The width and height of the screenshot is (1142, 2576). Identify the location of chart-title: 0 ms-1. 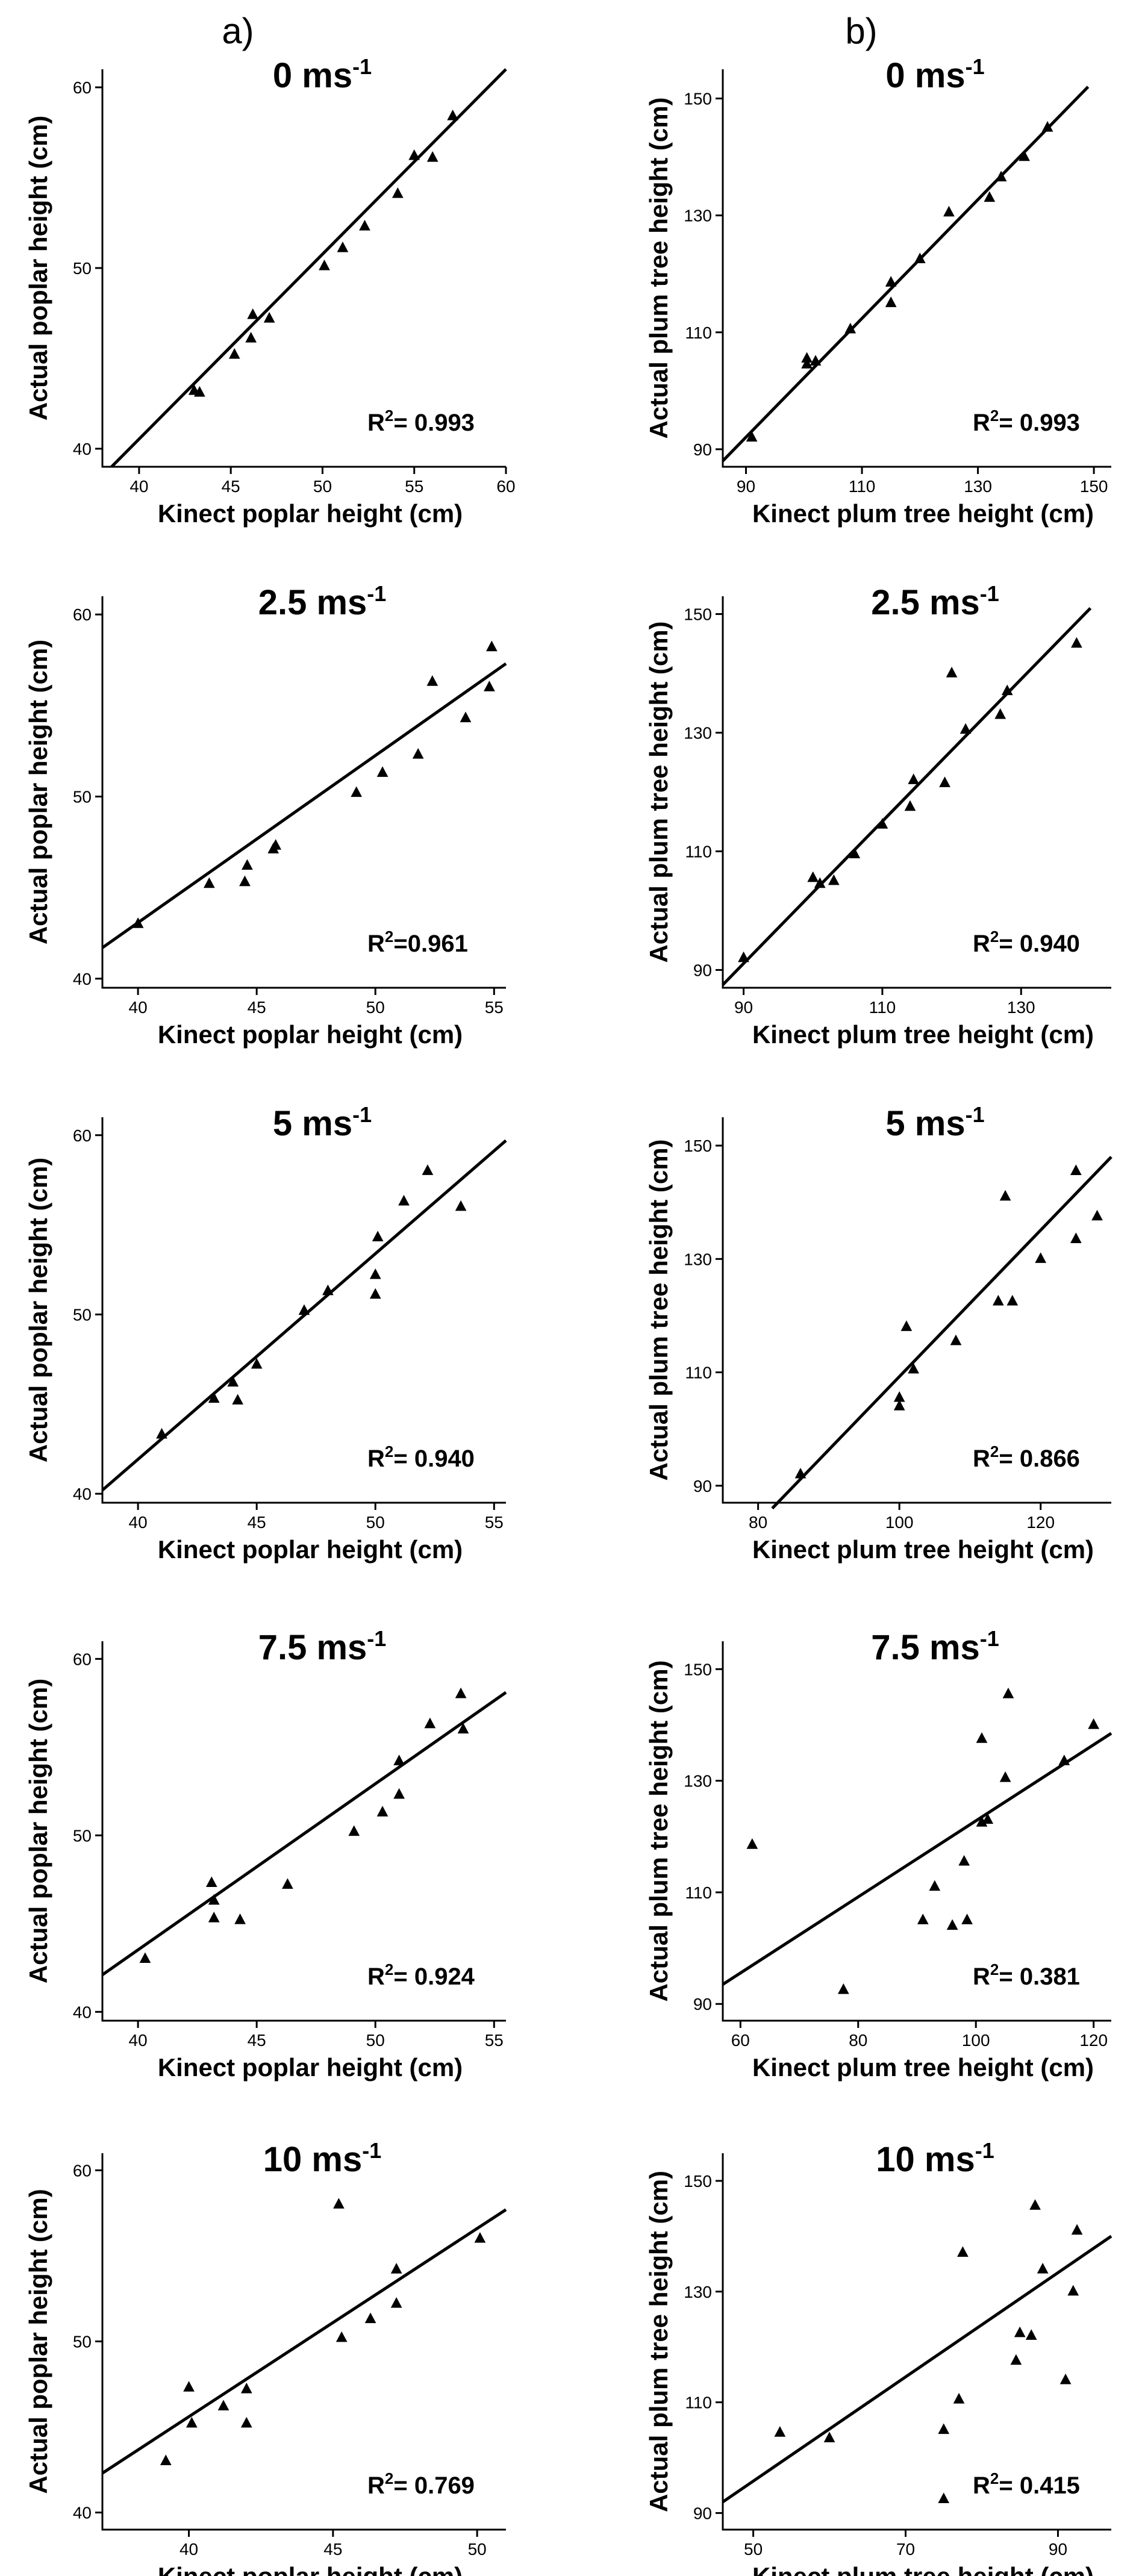
(323, 74).